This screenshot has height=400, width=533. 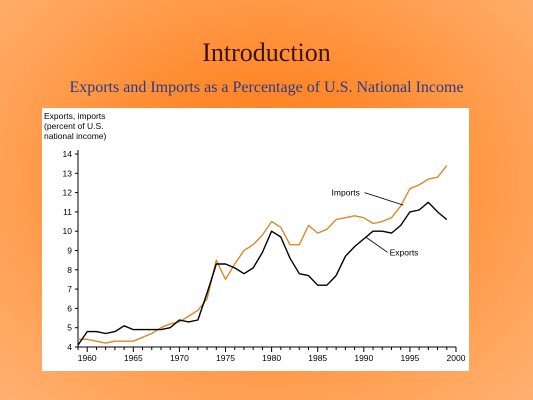 I want to click on y-axis-ticks: 4 5 6 7 8 9 10 11 12 13 14, so click(x=70, y=250).